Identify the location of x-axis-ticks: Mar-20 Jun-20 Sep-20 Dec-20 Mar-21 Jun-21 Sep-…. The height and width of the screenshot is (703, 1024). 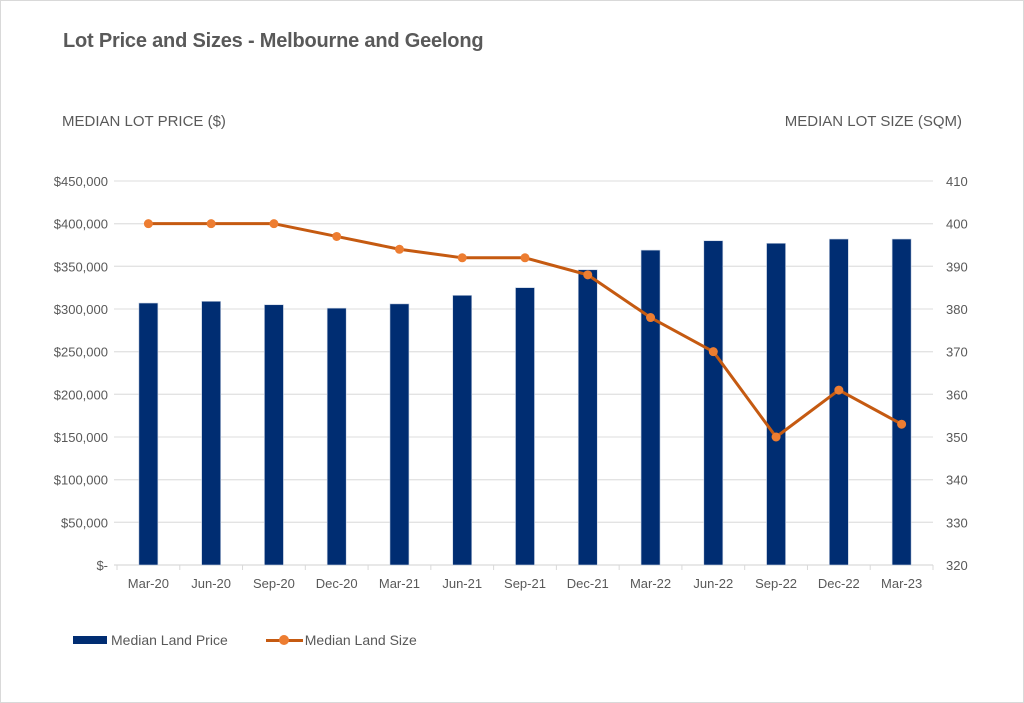
(525, 583).